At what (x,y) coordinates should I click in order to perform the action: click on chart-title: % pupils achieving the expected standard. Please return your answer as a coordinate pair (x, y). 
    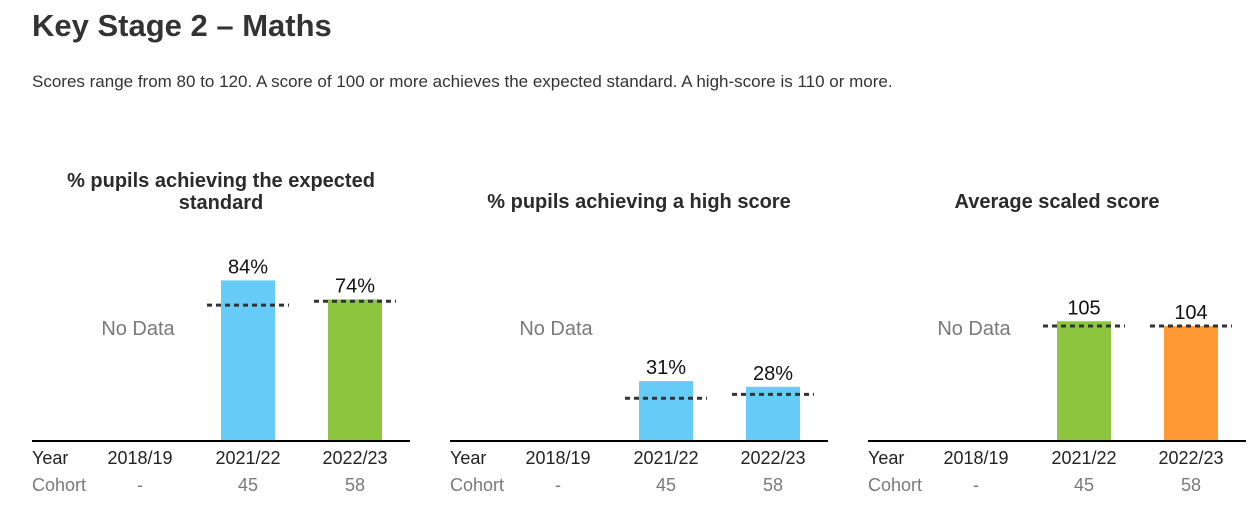
    Looking at the image, I should click on (221, 192).